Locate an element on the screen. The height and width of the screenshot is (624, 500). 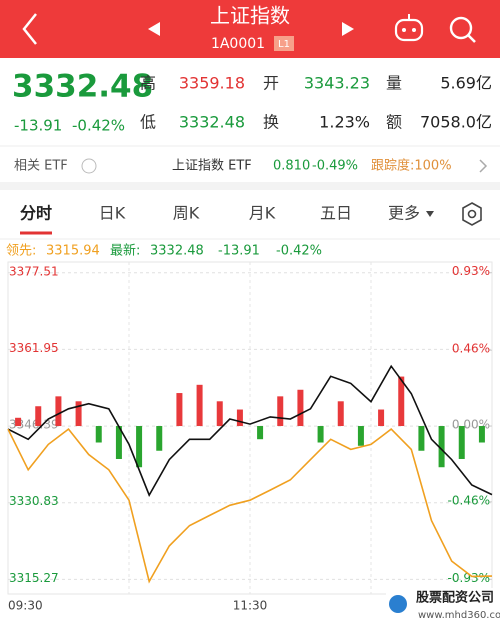
watermark-logo is located at coordinates (398, 604).